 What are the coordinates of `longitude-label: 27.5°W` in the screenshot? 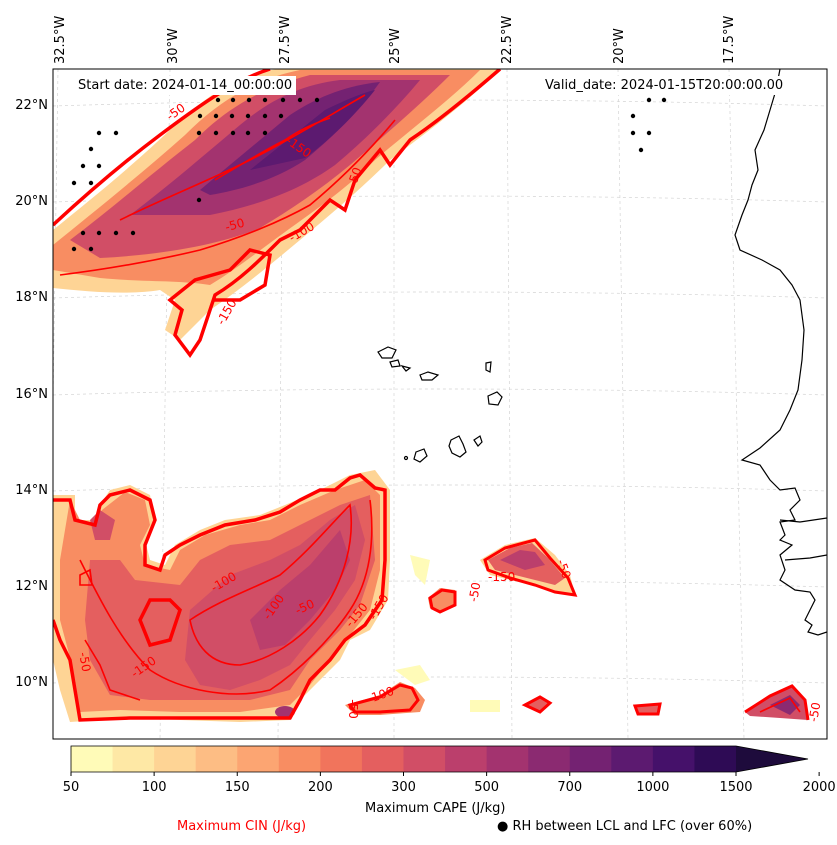 It's located at (285, 39).